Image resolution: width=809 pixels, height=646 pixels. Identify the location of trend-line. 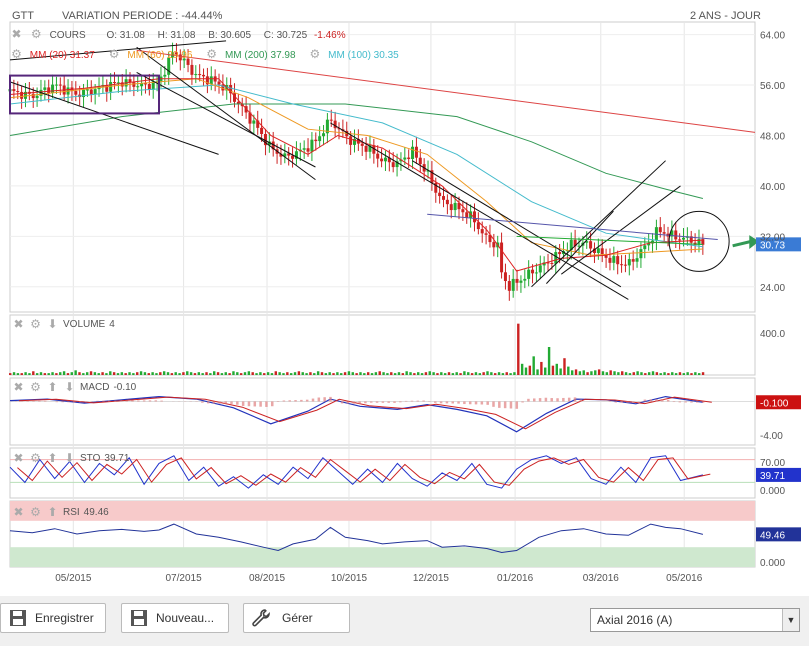
(226, 119).